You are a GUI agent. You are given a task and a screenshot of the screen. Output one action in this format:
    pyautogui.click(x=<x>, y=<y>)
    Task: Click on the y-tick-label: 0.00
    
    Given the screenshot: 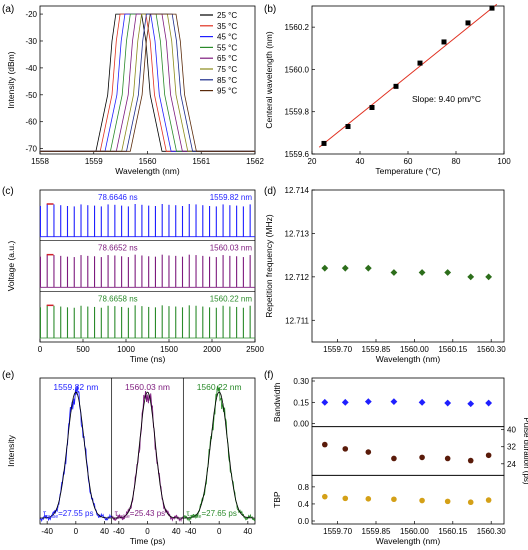 What is the action you would take?
    pyautogui.click(x=301, y=424)
    